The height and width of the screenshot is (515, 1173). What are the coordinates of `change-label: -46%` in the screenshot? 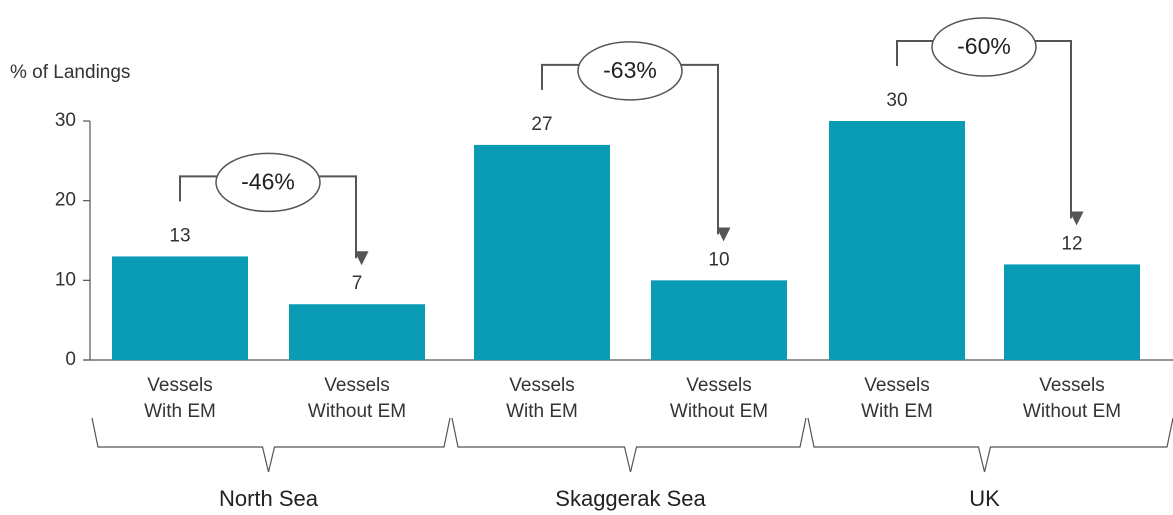 It's located at (268, 182).